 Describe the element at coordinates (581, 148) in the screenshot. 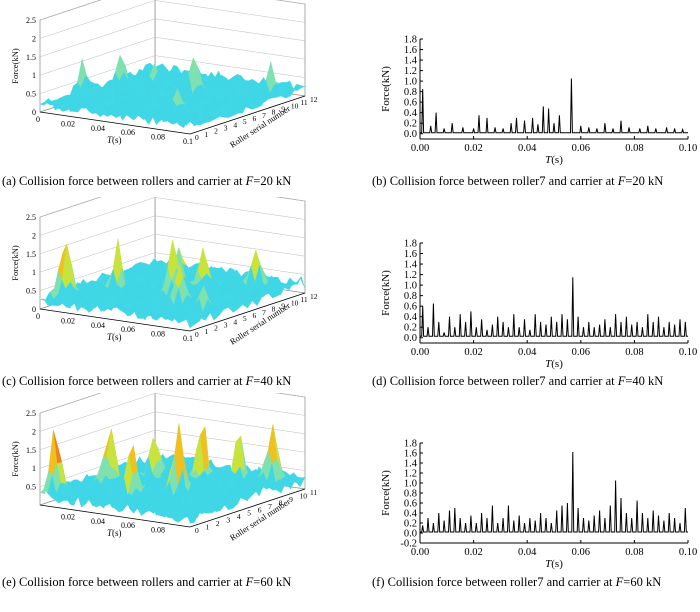

I see `x-tick-label: 0.06` at that location.